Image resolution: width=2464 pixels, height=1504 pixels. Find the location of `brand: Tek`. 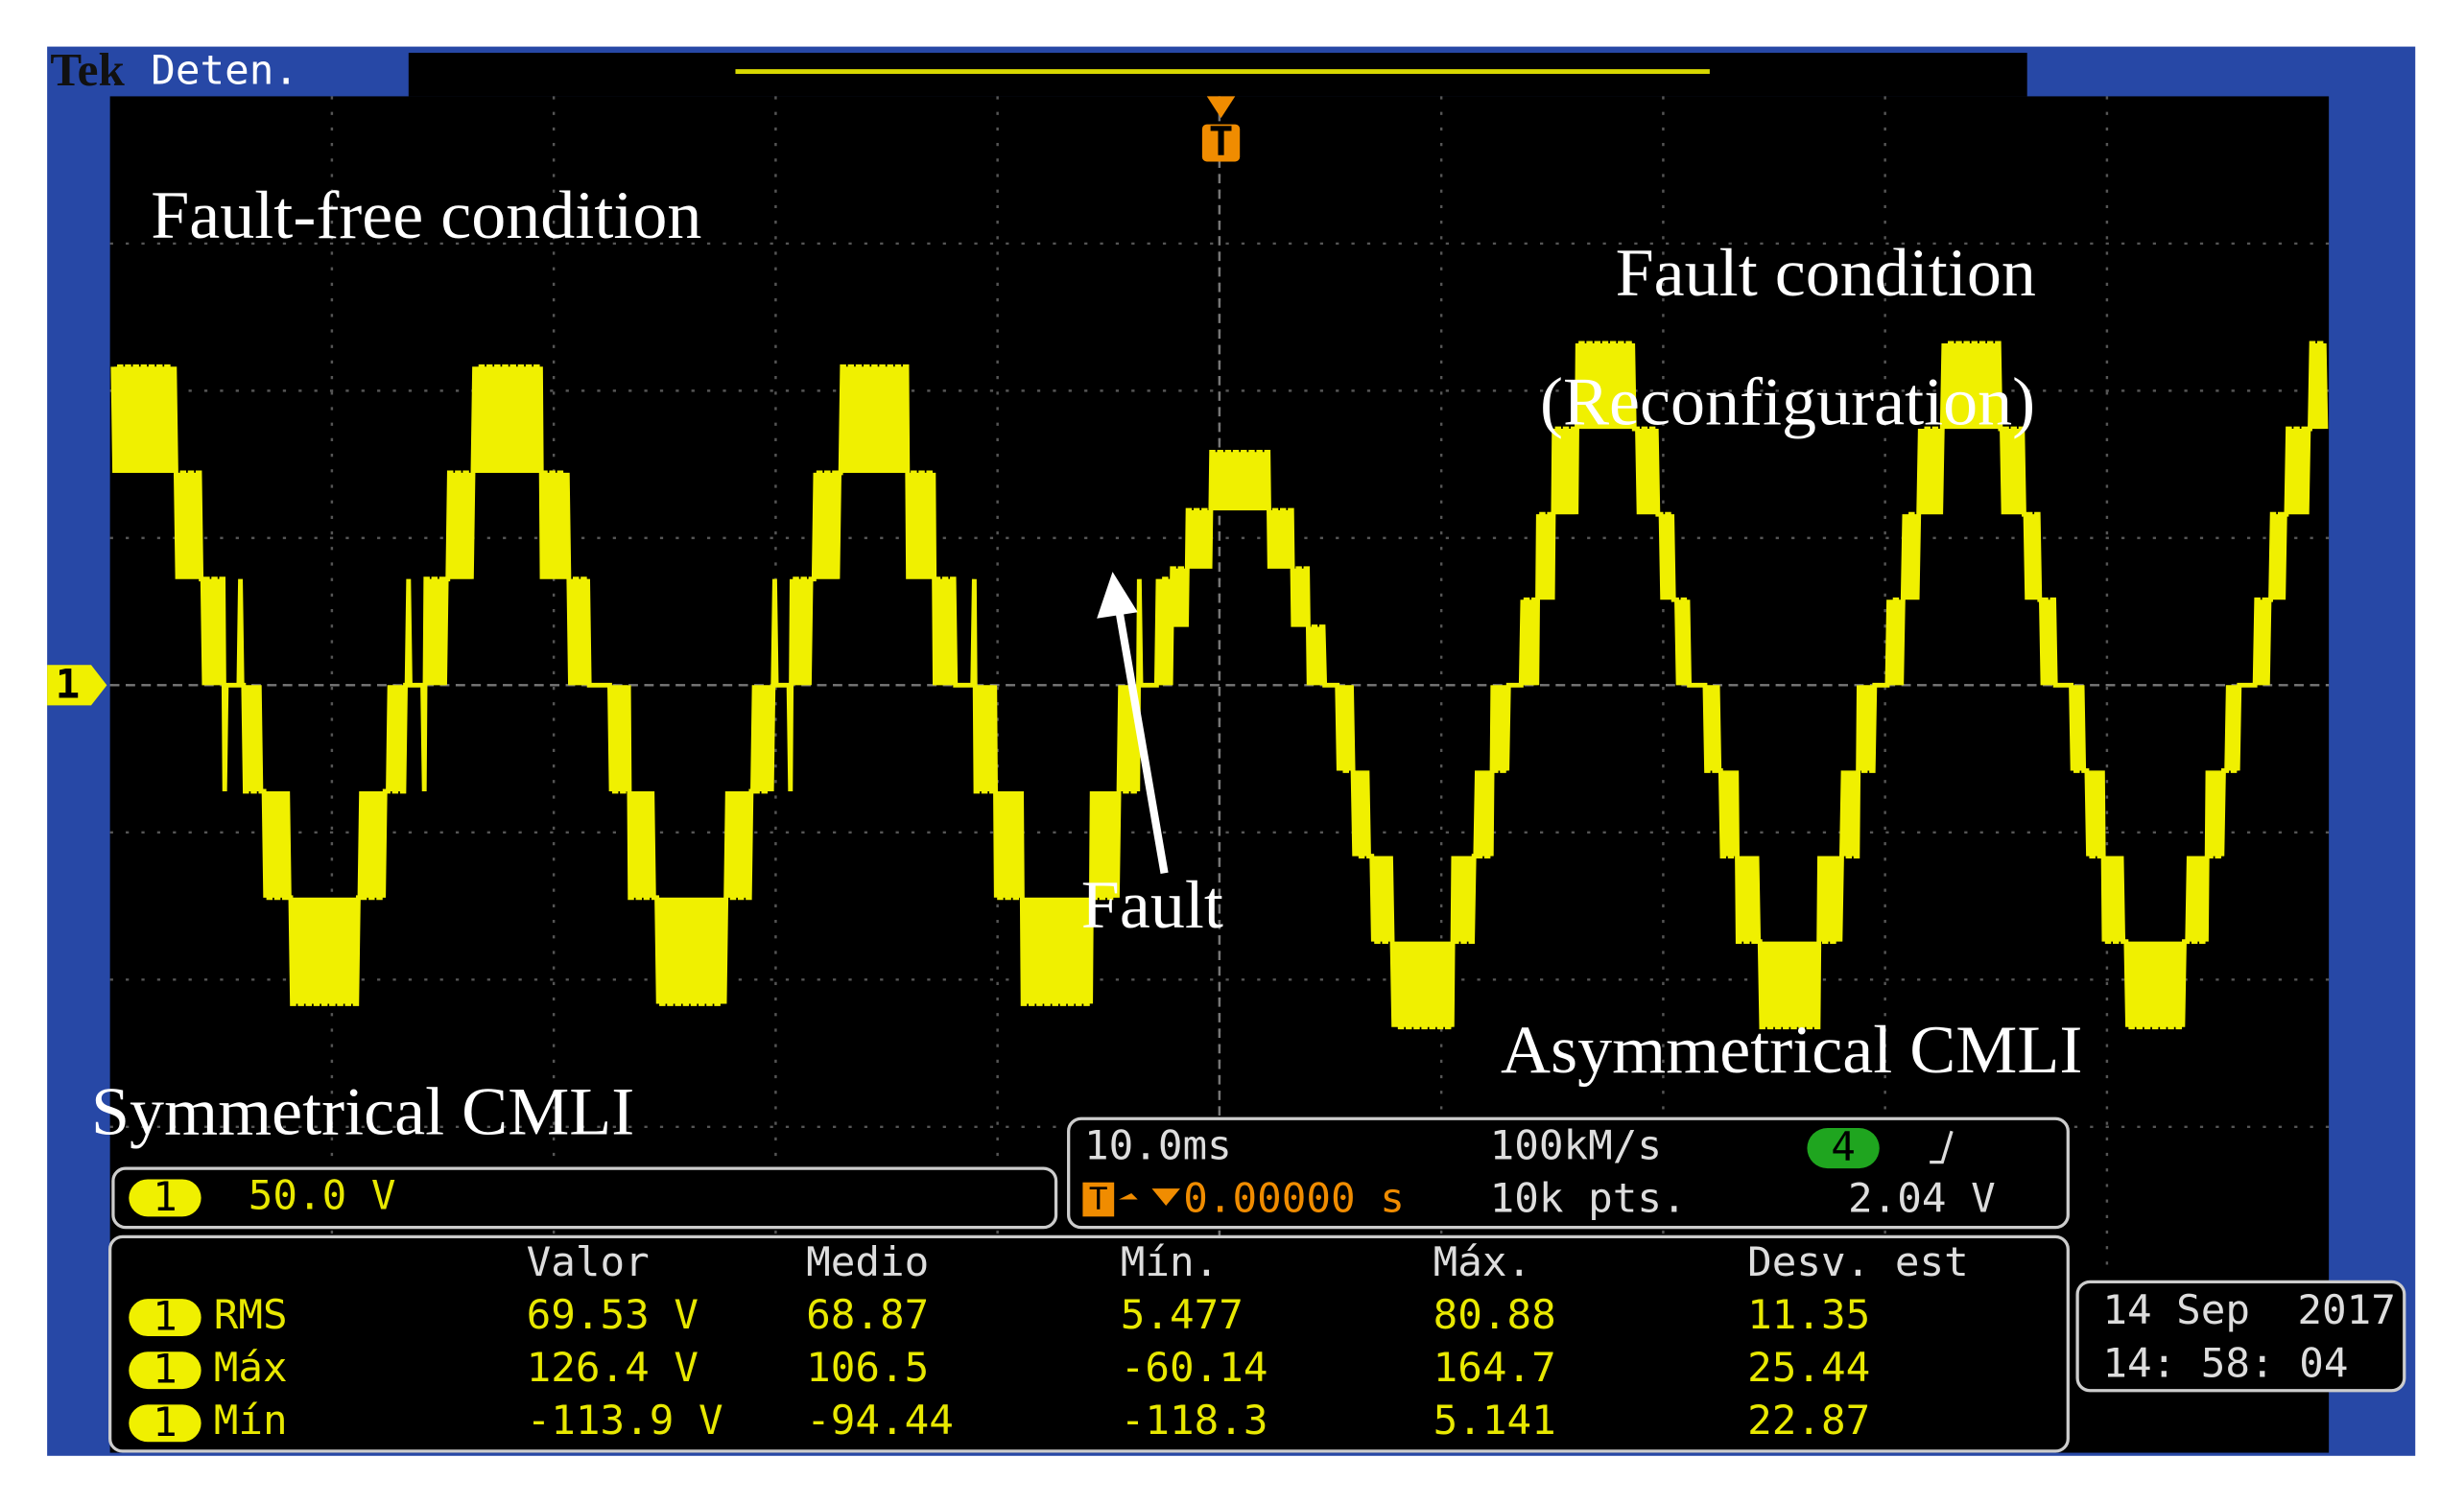

brand: Tek is located at coordinates (87, 69).